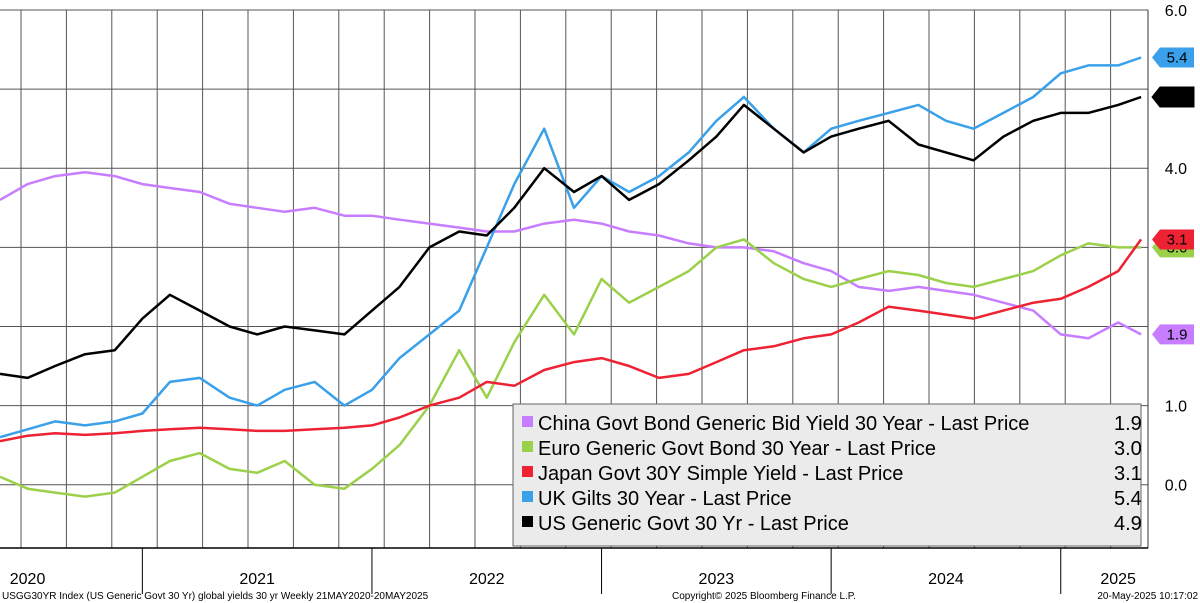 The width and height of the screenshot is (1200, 603). I want to click on y-tick-label: 0.0, so click(1176, 486).